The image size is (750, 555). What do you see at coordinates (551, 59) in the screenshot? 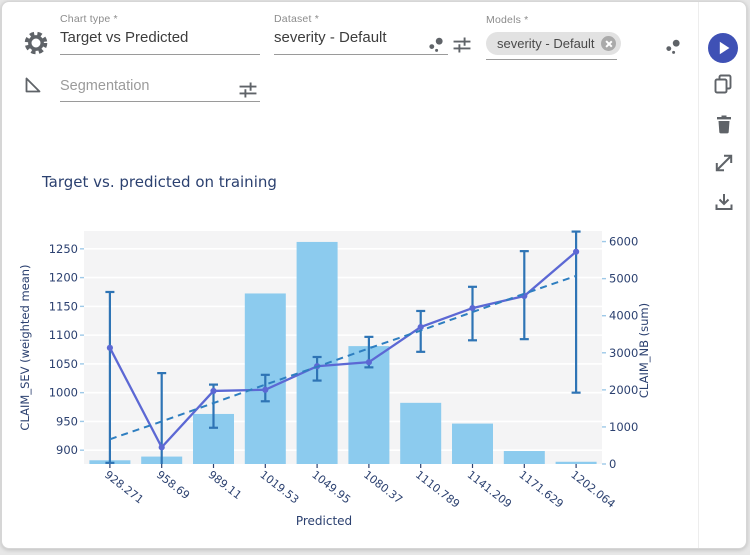
I see `models-underline` at bounding box center [551, 59].